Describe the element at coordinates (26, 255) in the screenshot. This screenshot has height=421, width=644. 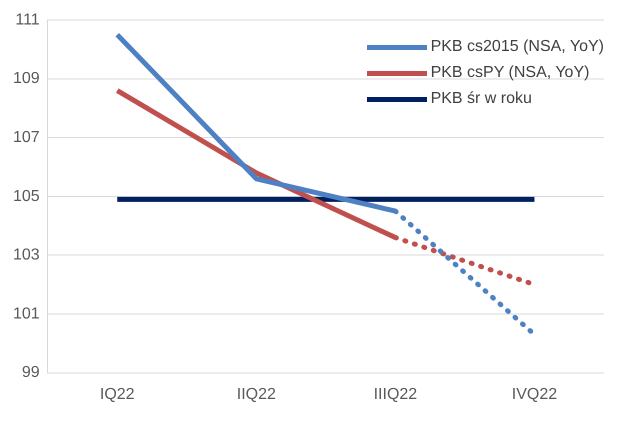
I see `y-tick-label: 103` at that location.